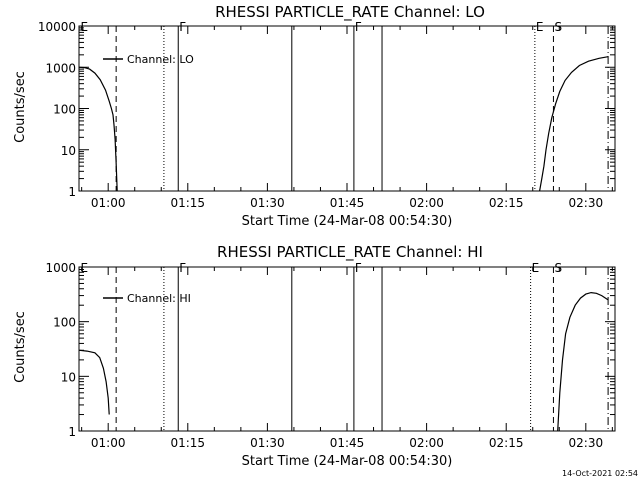 This screenshot has width=640, height=480. What do you see at coordinates (350, 12) in the screenshot?
I see `chart-title: RHESSI PARTICLE_RATE Channel: LO` at bounding box center [350, 12].